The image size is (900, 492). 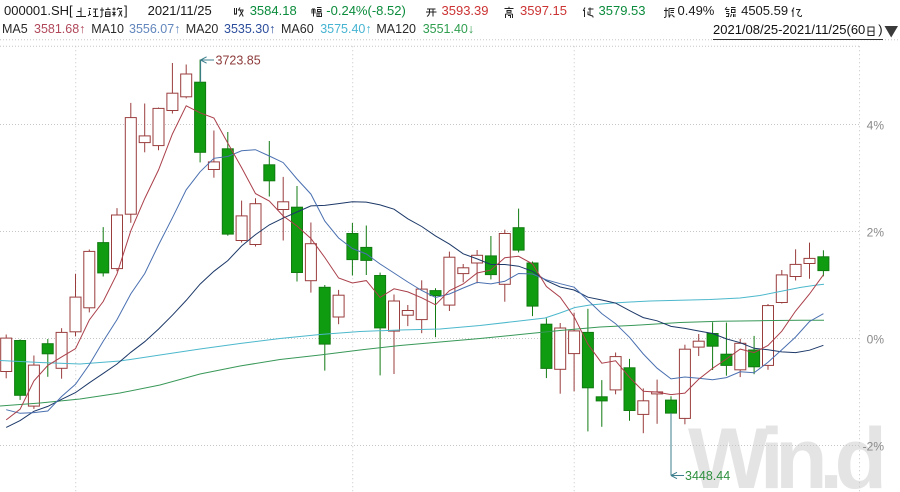 I want to click on svg-text: Win.d, so click(x=787, y=451).